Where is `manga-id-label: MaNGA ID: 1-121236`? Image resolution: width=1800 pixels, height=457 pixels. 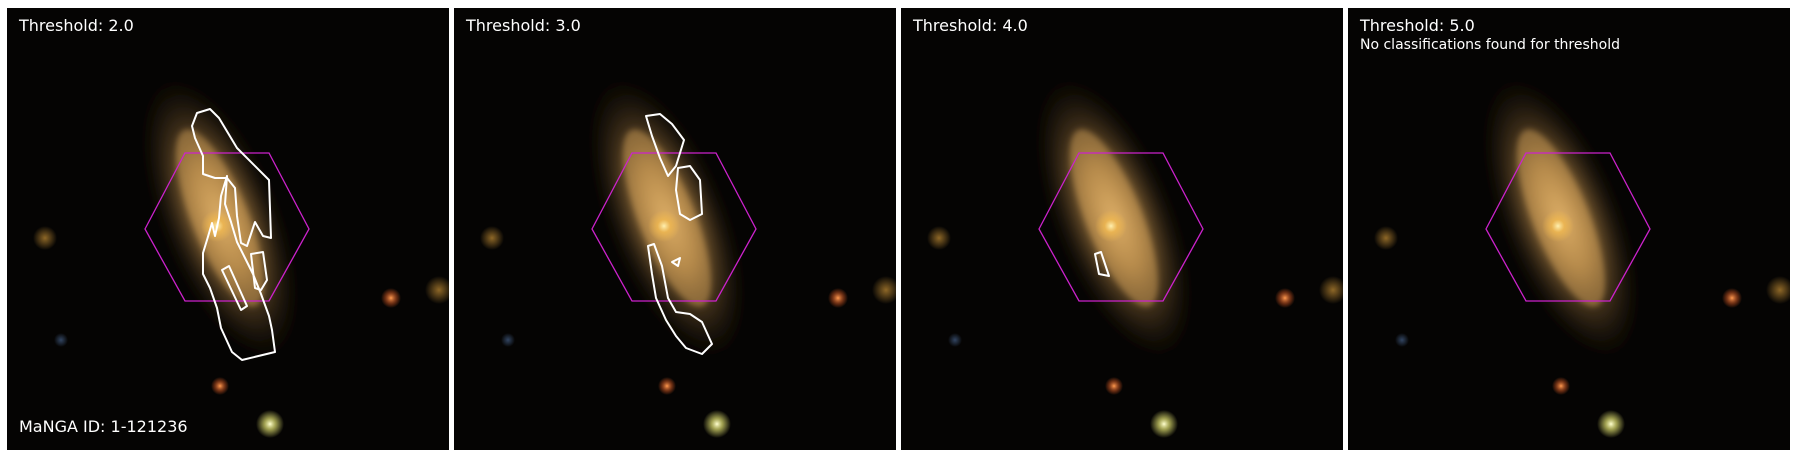 manga-id-label: MaNGA ID: 1-121236 is located at coordinates (103, 426).